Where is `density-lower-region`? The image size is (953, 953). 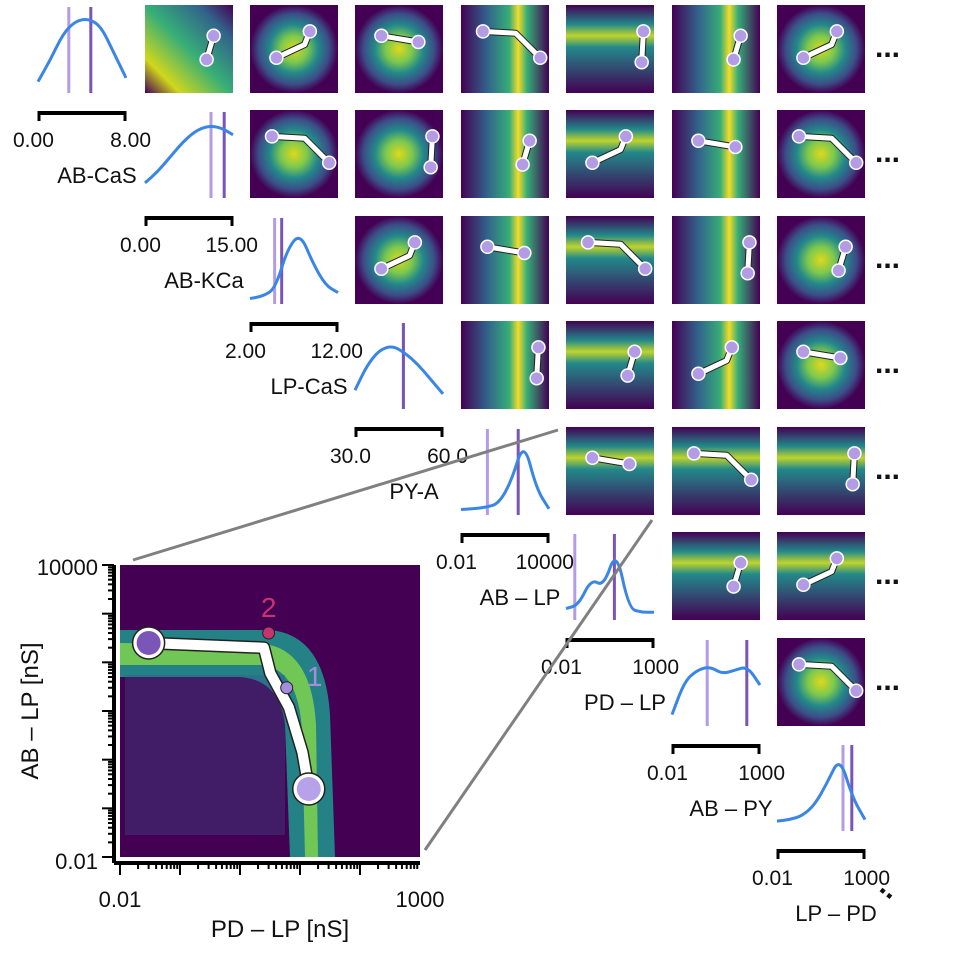 density-lower-region is located at coordinates (205, 755).